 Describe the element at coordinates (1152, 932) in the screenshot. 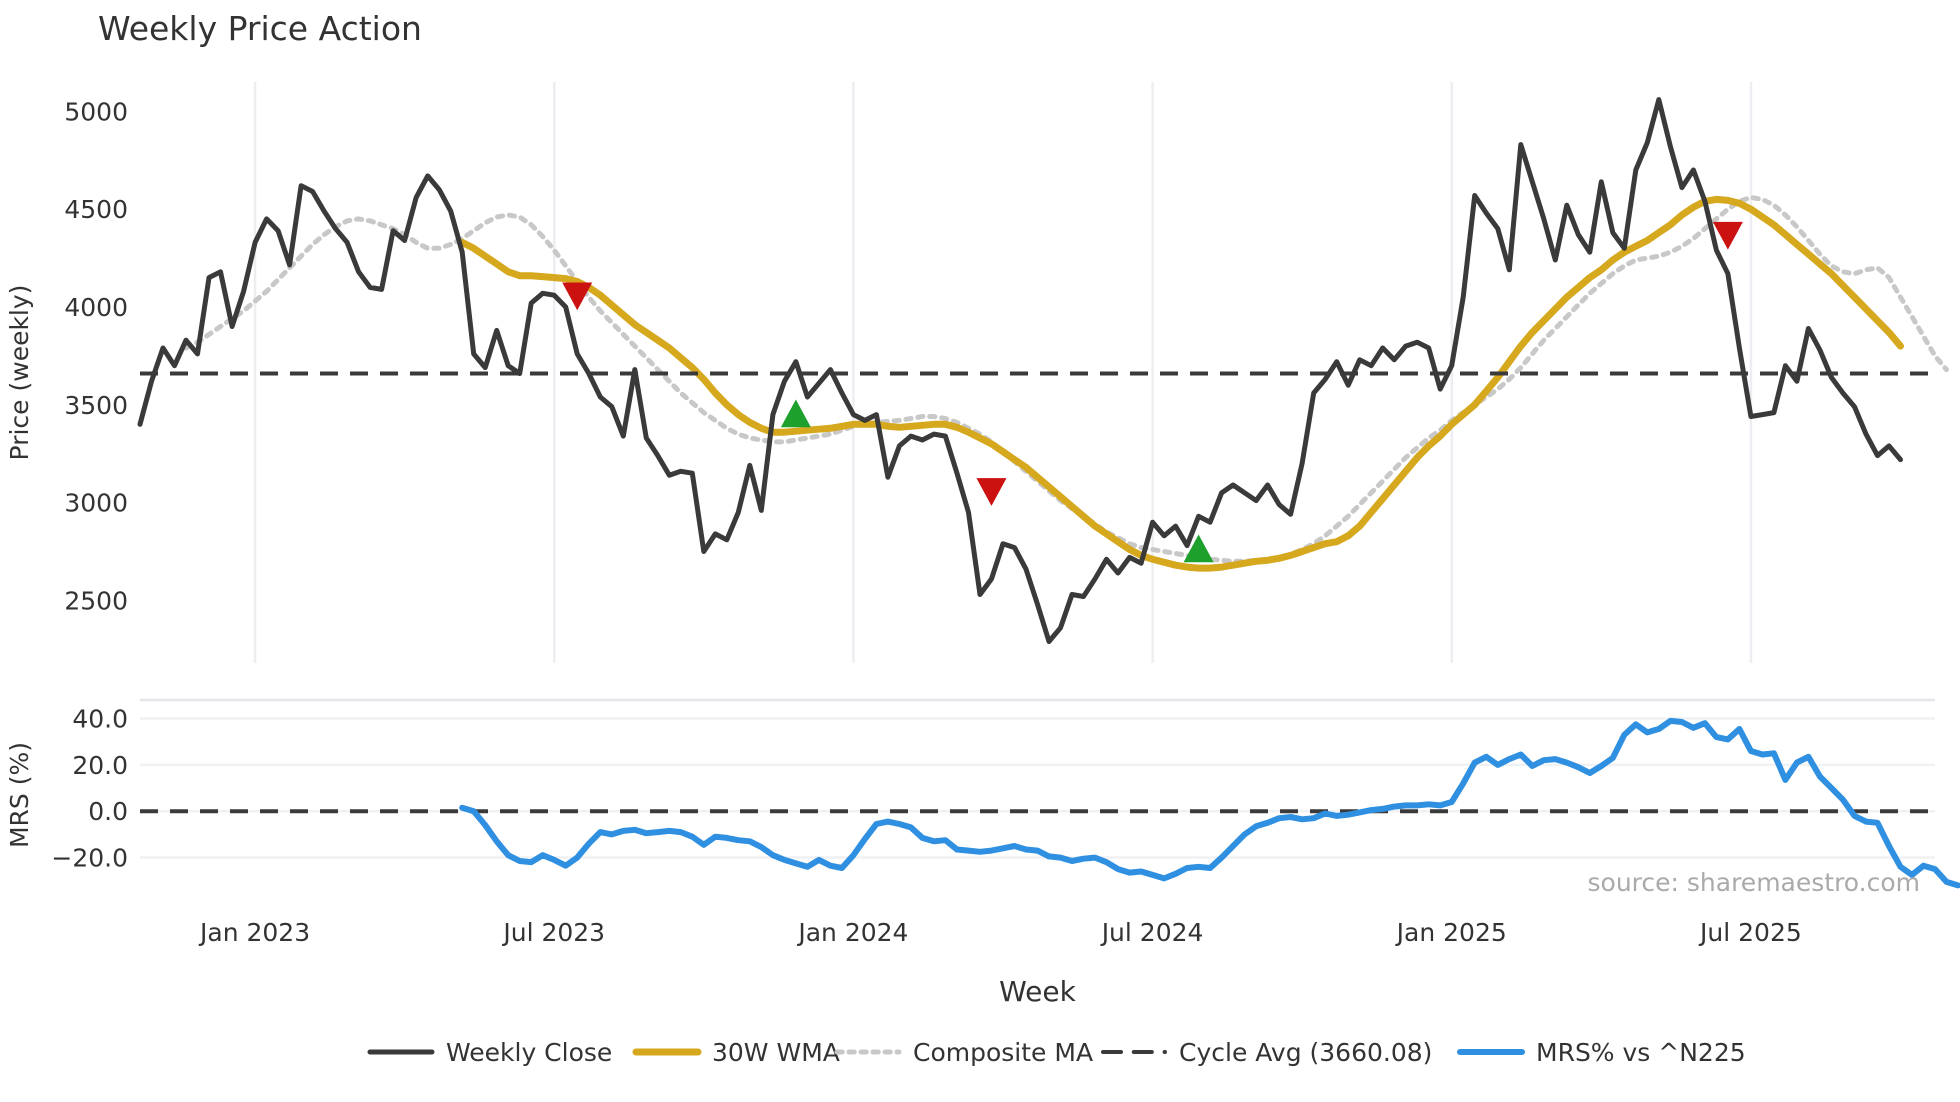

I see `x-tick-label-3: Jul 2024` at that location.